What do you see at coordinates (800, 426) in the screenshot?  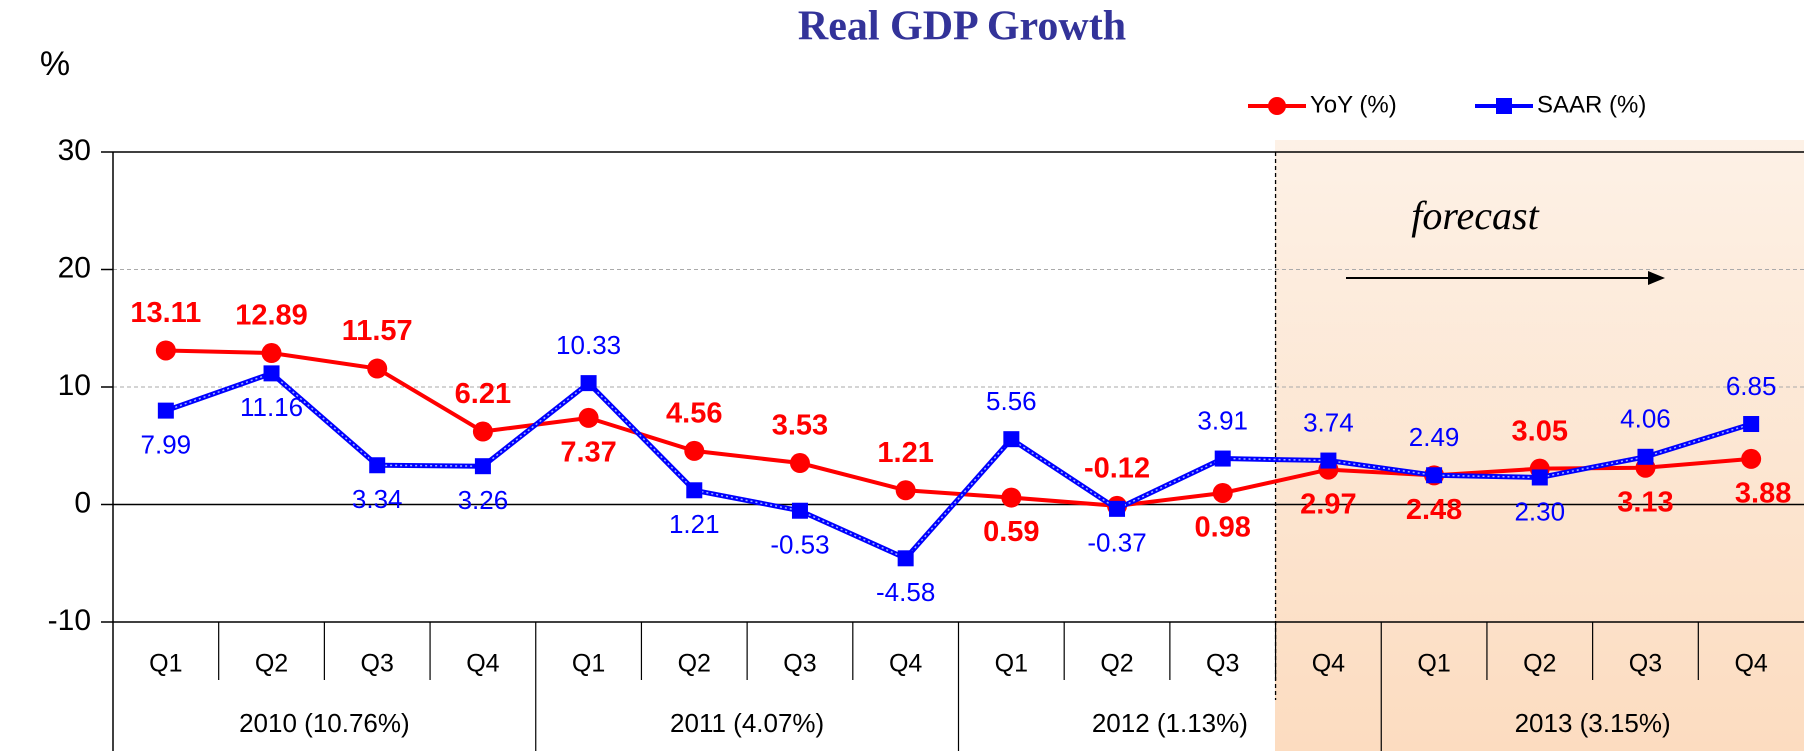 I see `data-label: 3.53` at bounding box center [800, 426].